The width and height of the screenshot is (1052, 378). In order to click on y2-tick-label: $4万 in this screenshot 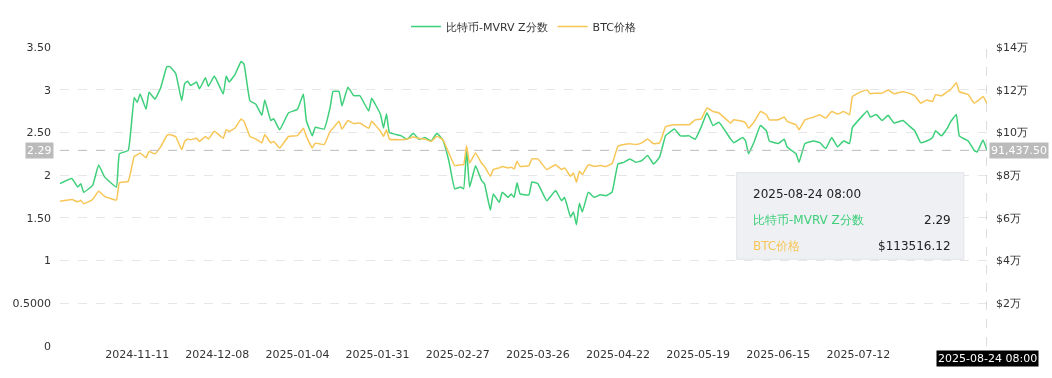, I will do `click(1008, 261)`.